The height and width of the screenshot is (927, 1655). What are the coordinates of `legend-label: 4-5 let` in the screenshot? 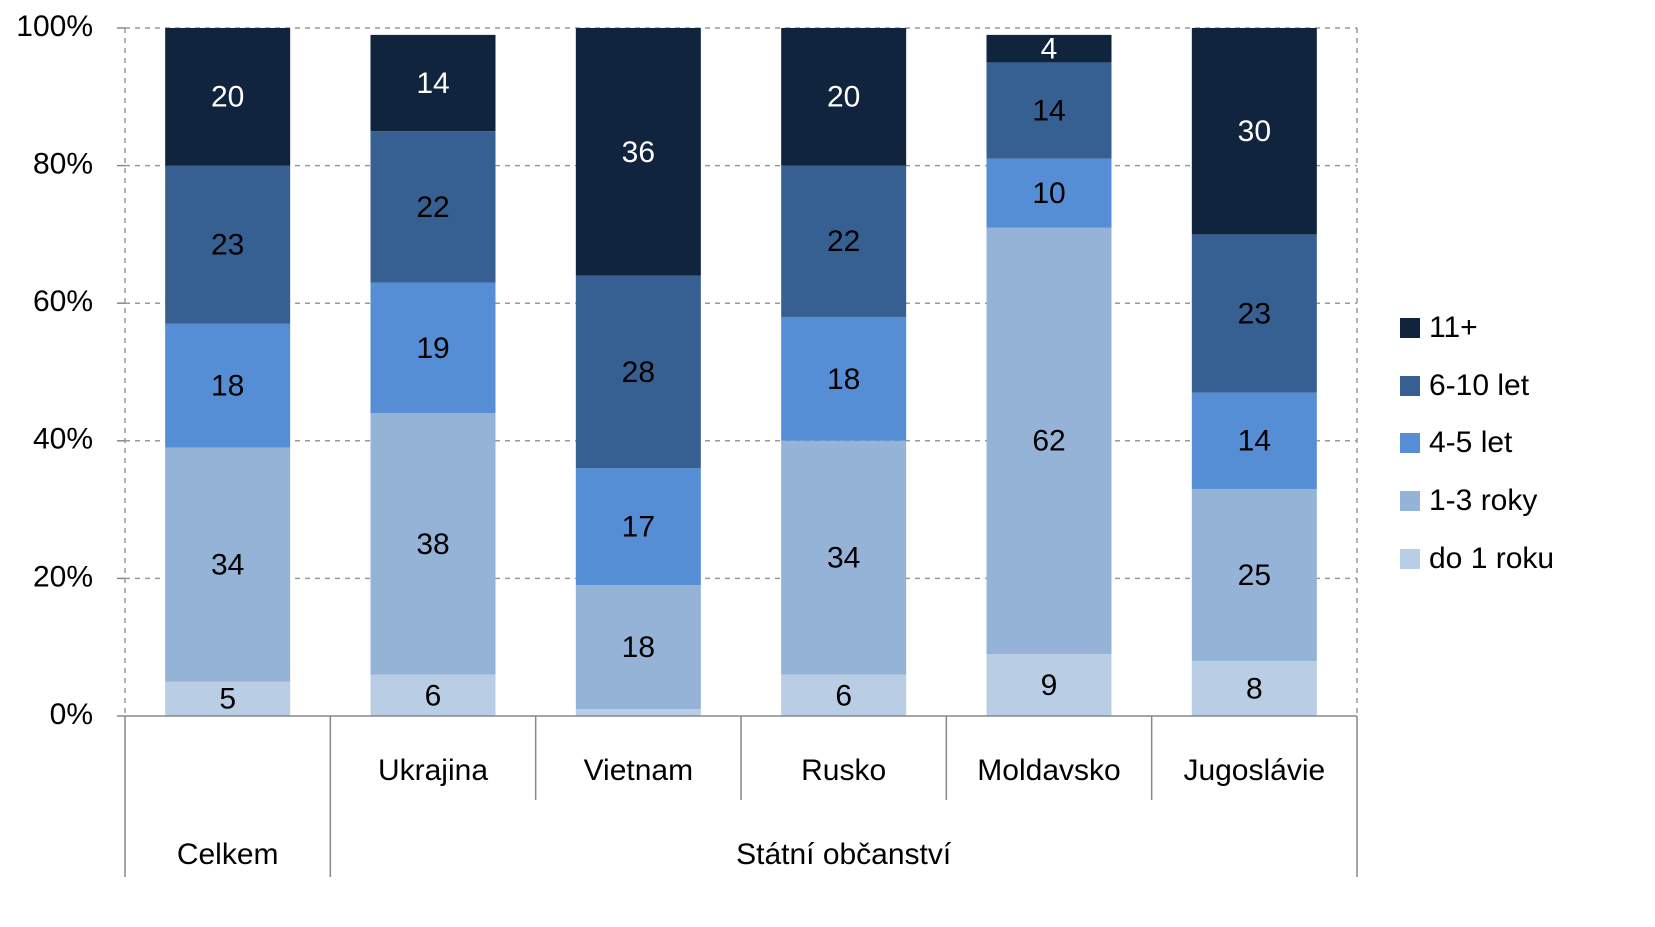 It's located at (1471, 442).